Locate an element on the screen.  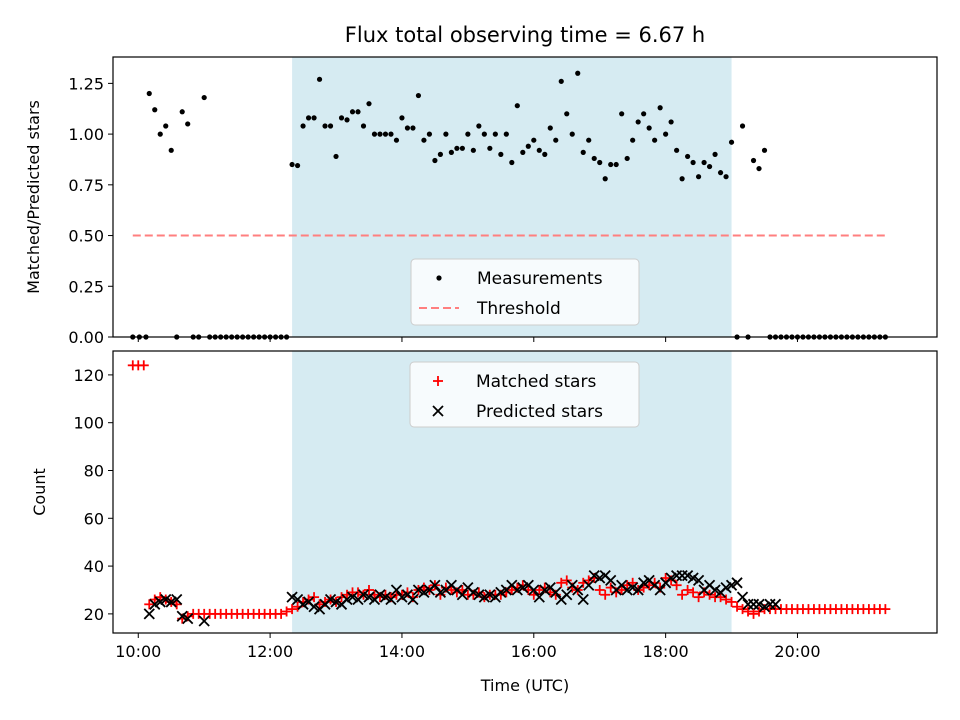
x-tick-label: 20:00 is located at coordinates (797, 651).